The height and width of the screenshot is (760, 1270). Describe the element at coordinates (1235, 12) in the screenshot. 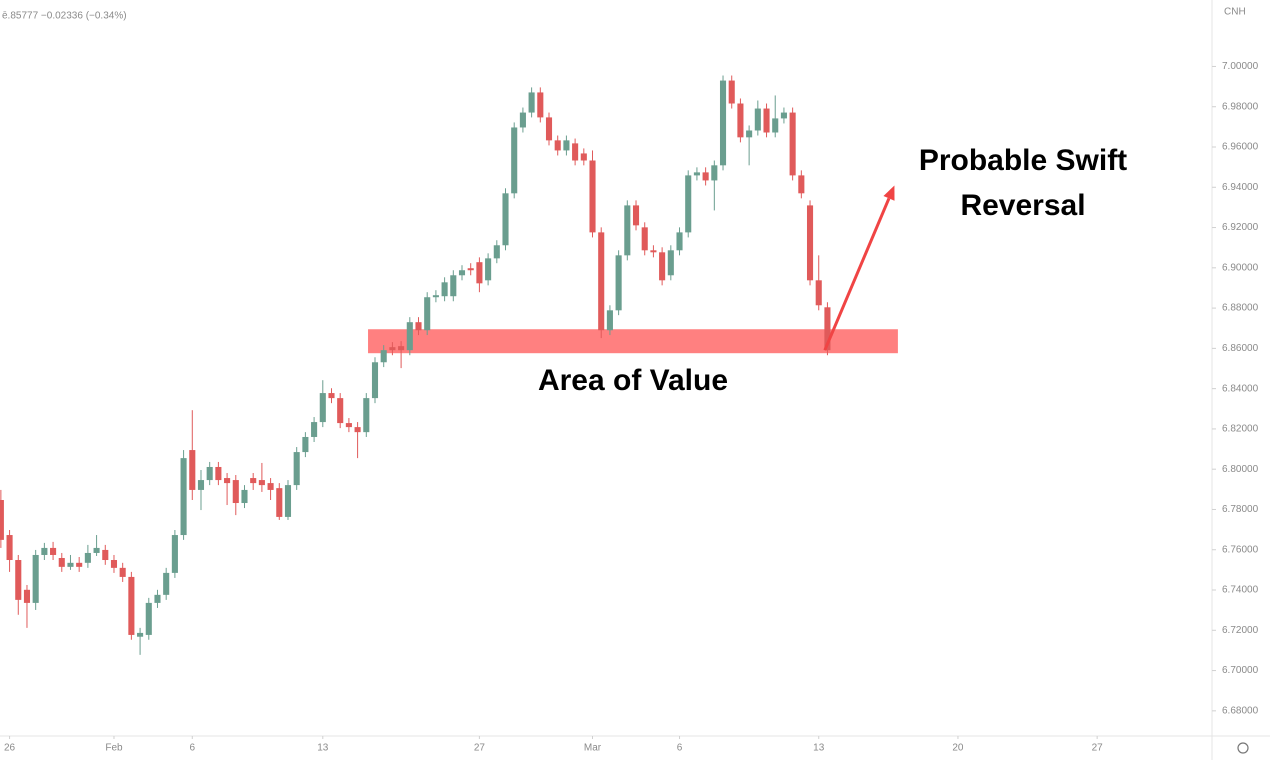

I see `currency: CNH` at that location.